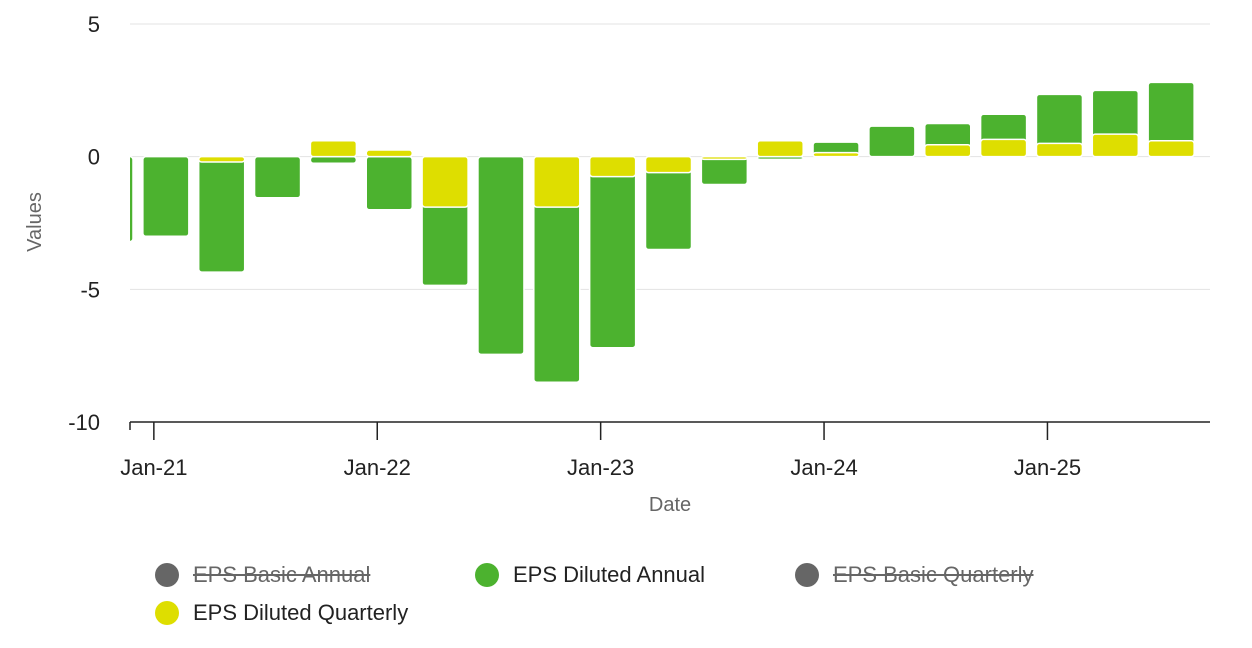 The image size is (1252, 648). I want to click on y-tick-label-3: -10, so click(84, 422).